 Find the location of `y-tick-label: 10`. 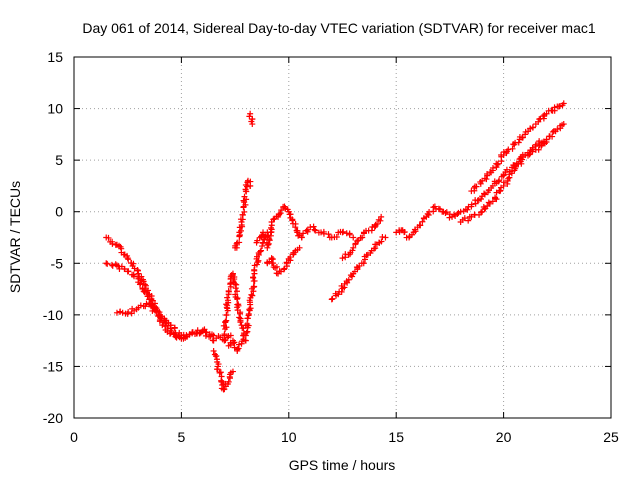

y-tick-label: 10 is located at coordinates (55, 109).